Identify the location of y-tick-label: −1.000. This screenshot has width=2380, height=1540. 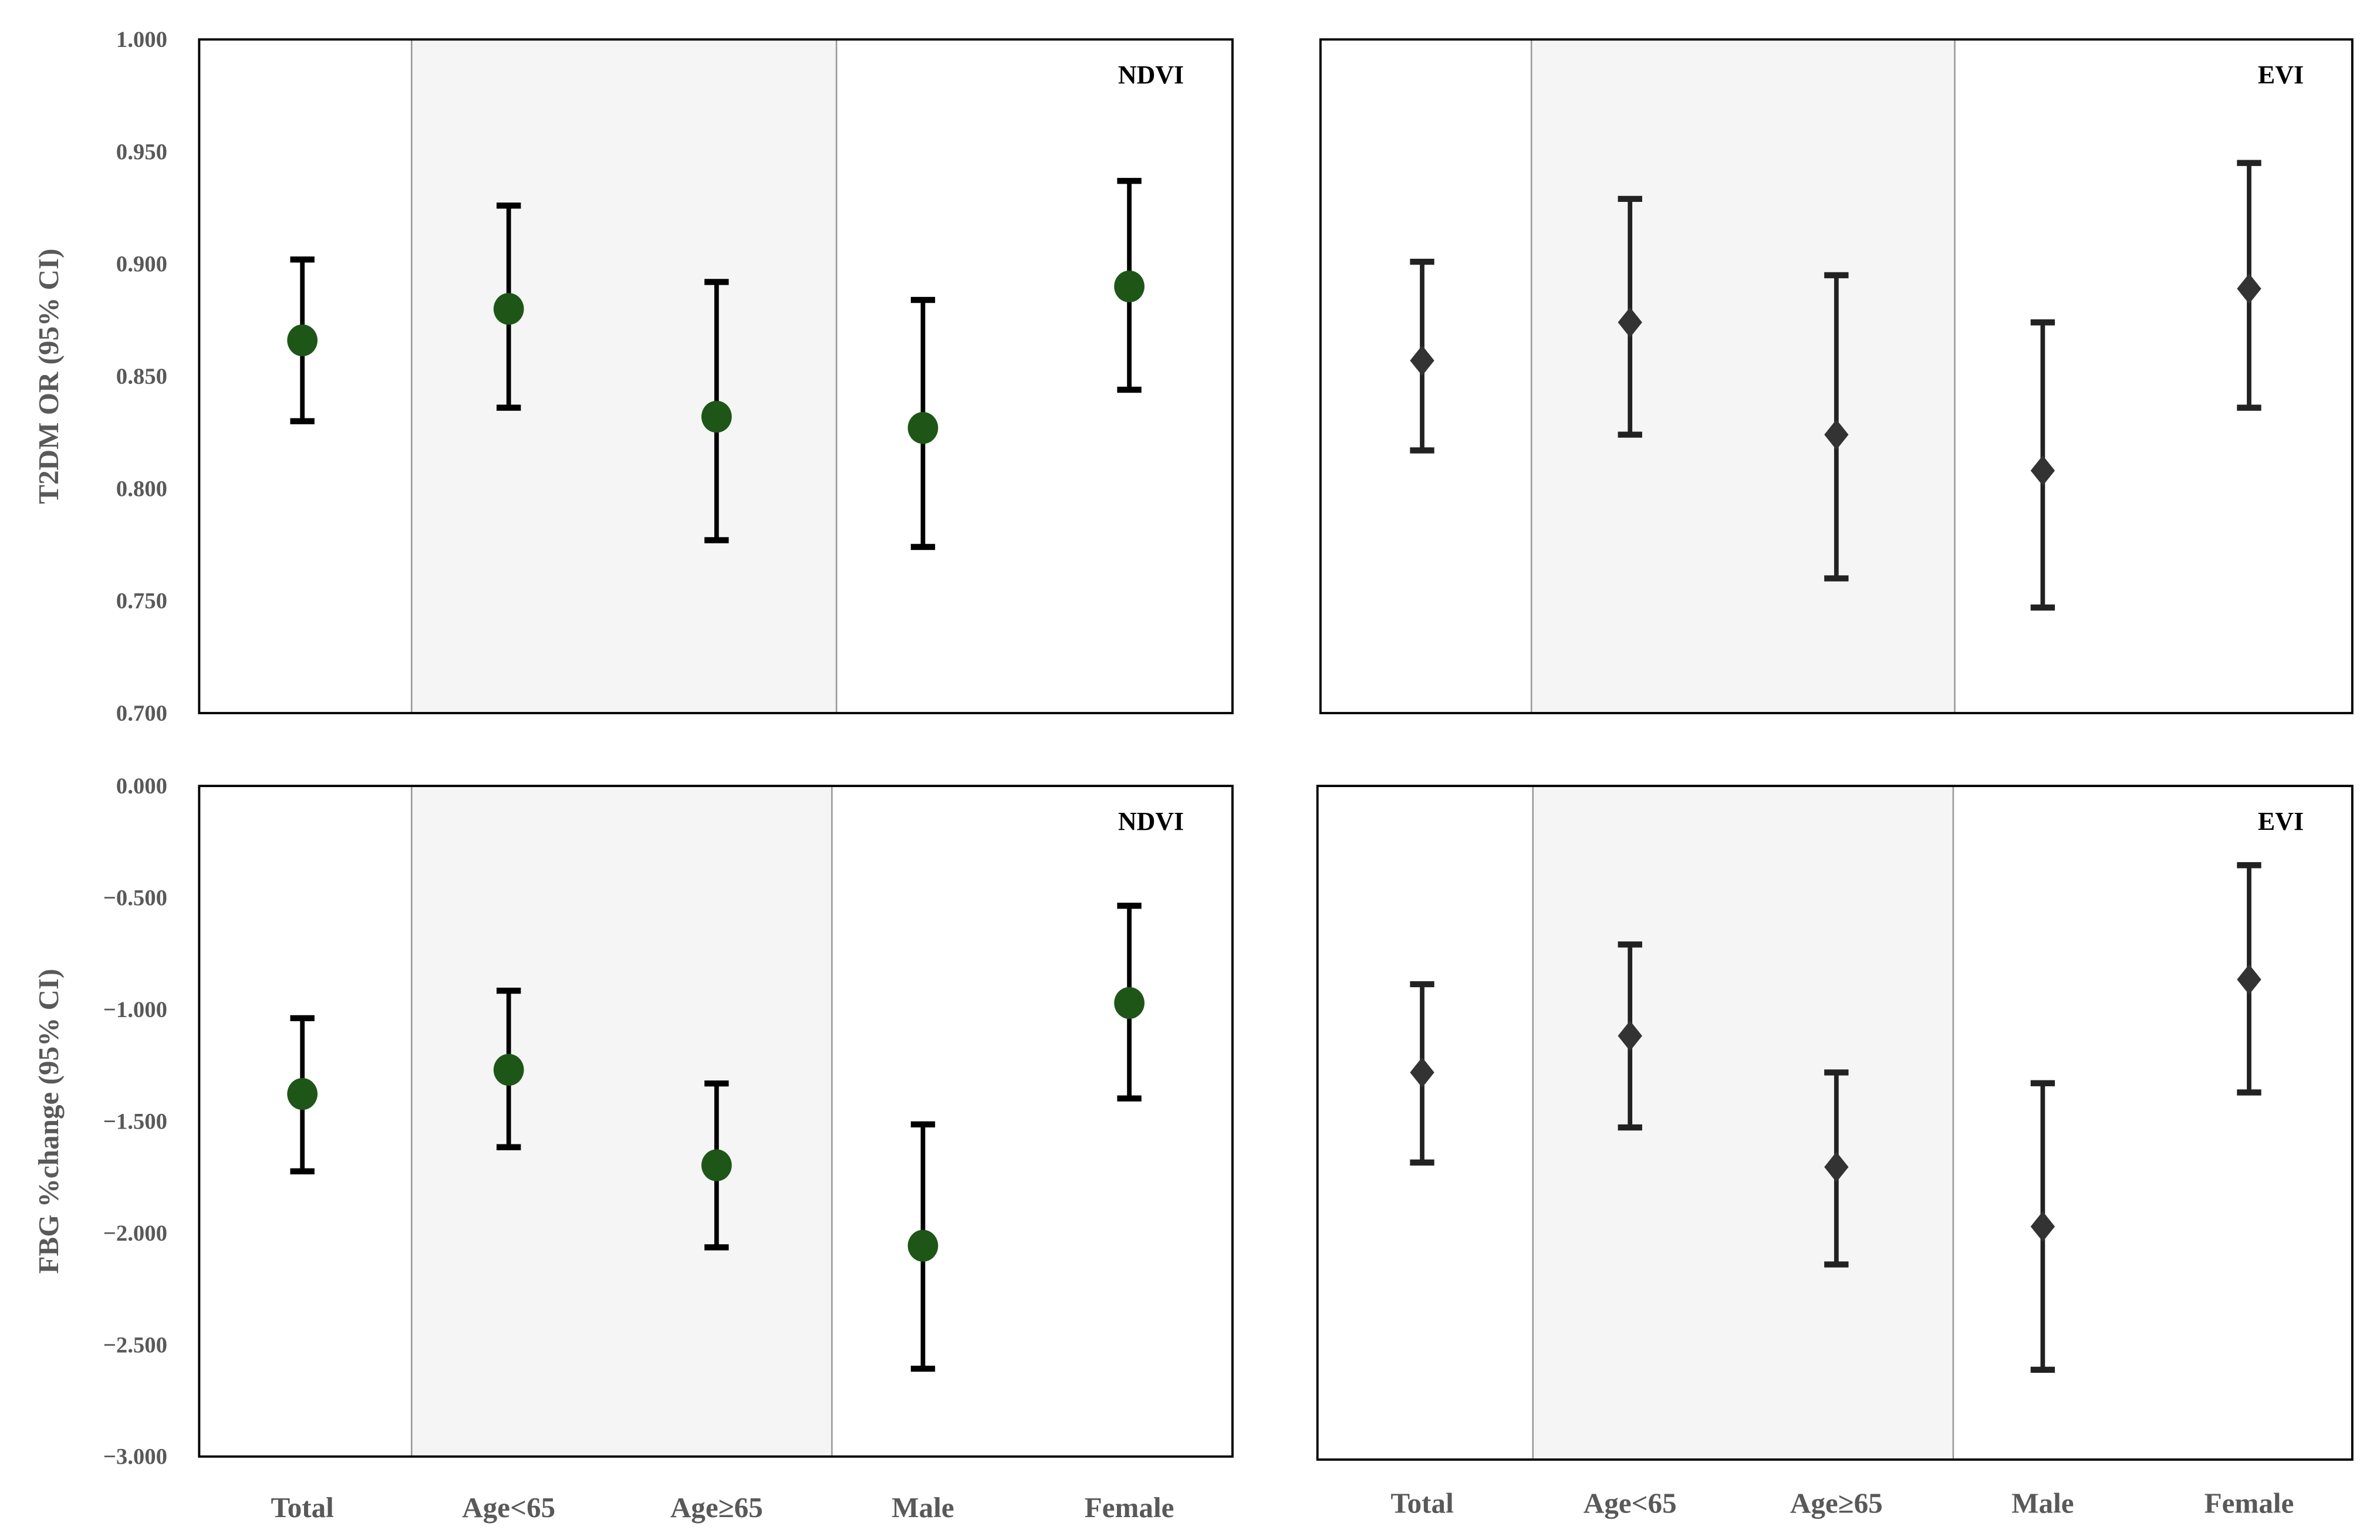
(135, 1009).